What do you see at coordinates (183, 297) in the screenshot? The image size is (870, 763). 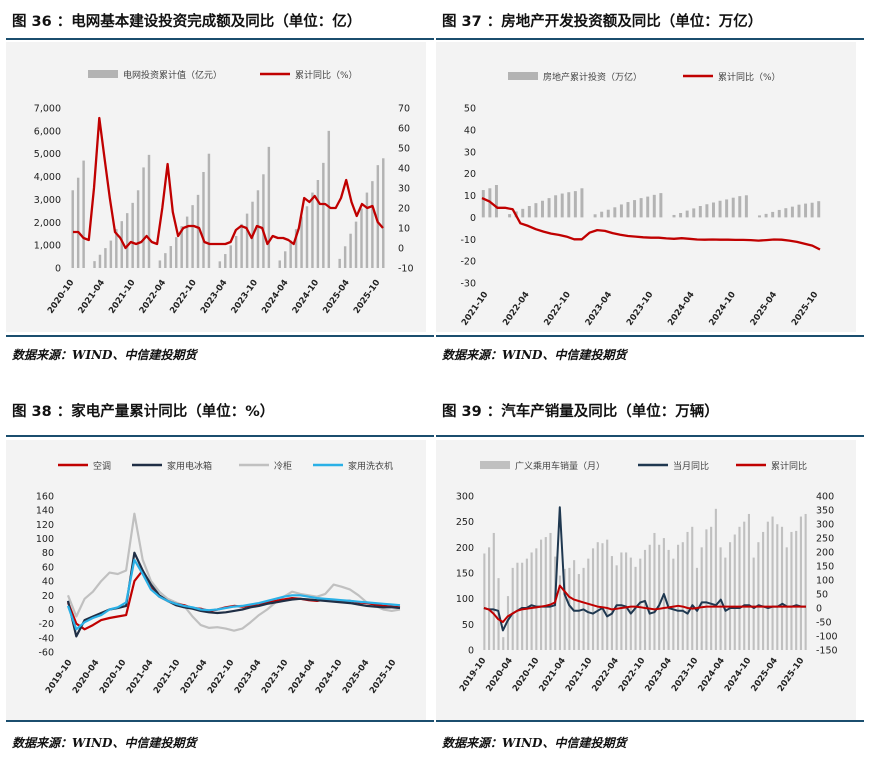 I see `x-tick-label: 2022-10` at bounding box center [183, 297].